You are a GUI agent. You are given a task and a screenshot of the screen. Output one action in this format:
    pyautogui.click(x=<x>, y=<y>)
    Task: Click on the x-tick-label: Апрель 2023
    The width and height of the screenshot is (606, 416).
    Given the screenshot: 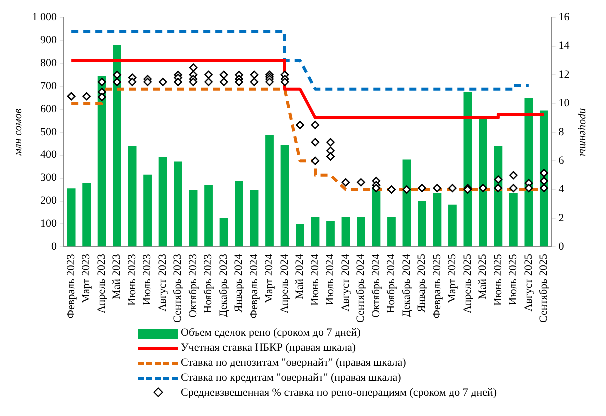 What is the action you would take?
    pyautogui.click(x=102, y=284)
    